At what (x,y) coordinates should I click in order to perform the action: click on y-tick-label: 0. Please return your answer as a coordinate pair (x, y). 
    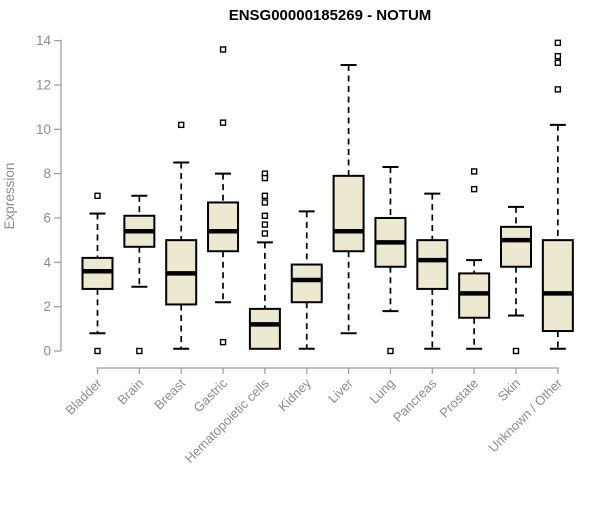
    Looking at the image, I should click on (47, 351).